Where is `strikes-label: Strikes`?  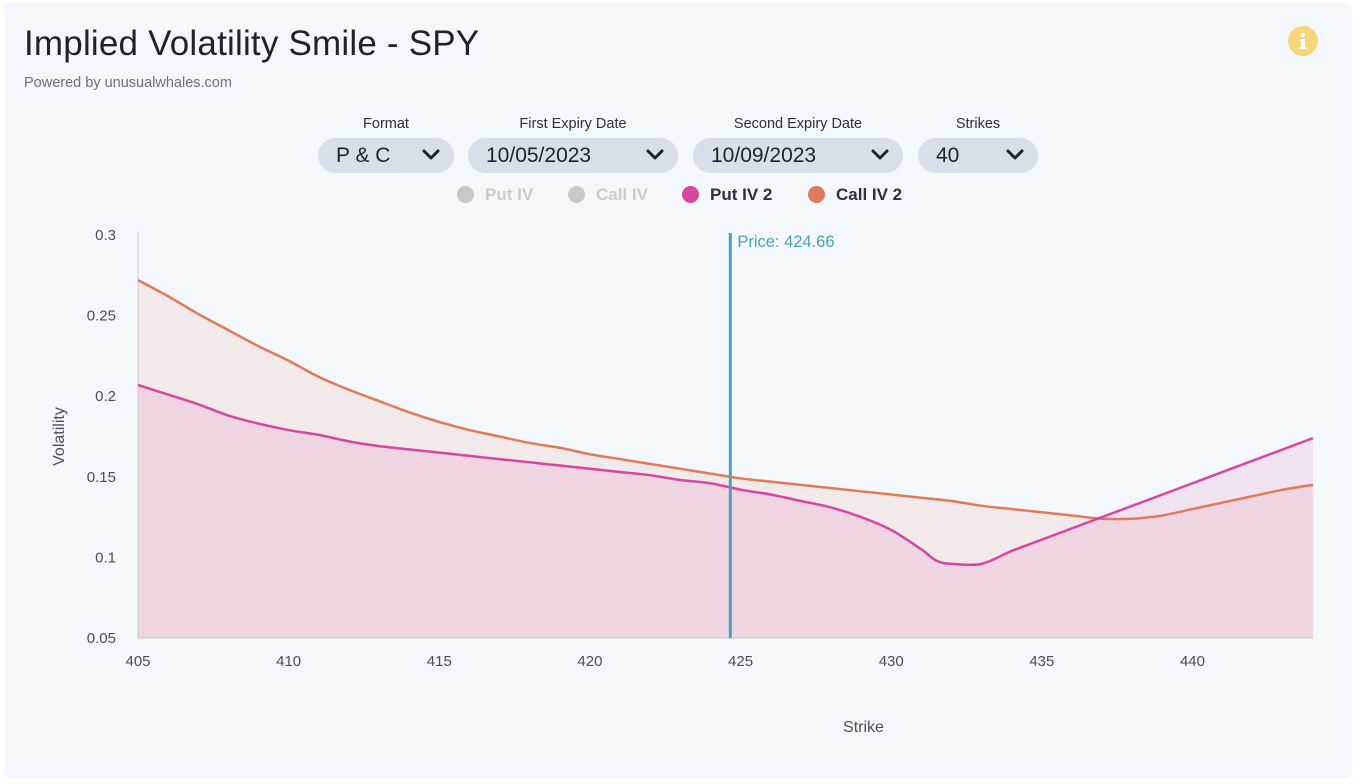
strikes-label: Strikes is located at coordinates (978, 124).